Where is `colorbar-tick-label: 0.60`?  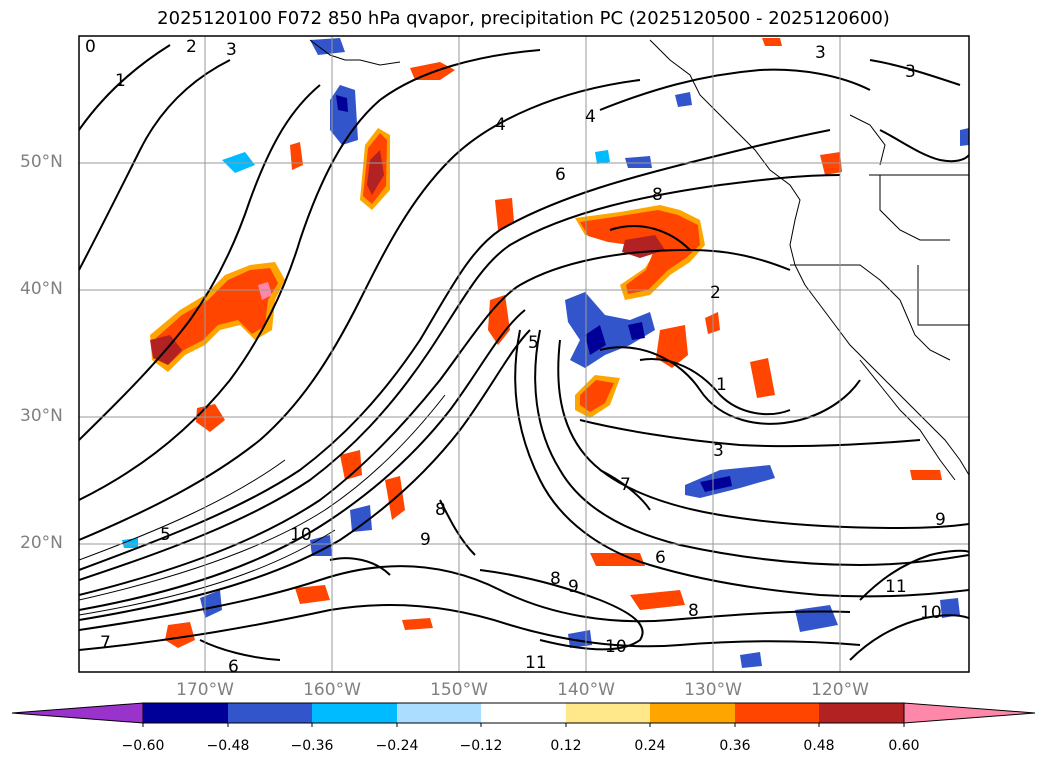
colorbar-tick-label: 0.60 is located at coordinates (904, 746).